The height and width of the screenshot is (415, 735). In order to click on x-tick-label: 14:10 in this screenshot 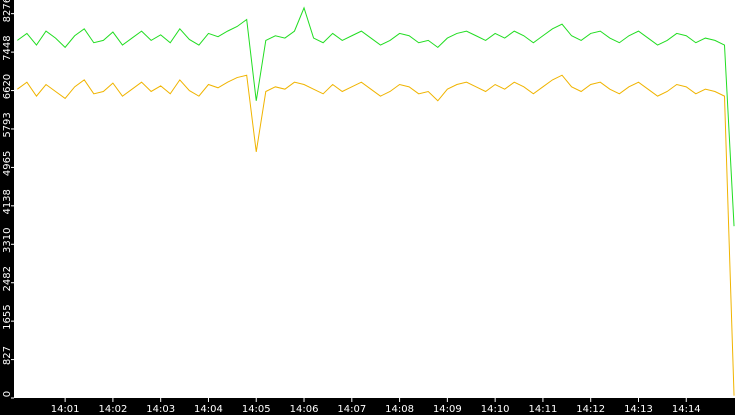, I will do `click(495, 409)`.